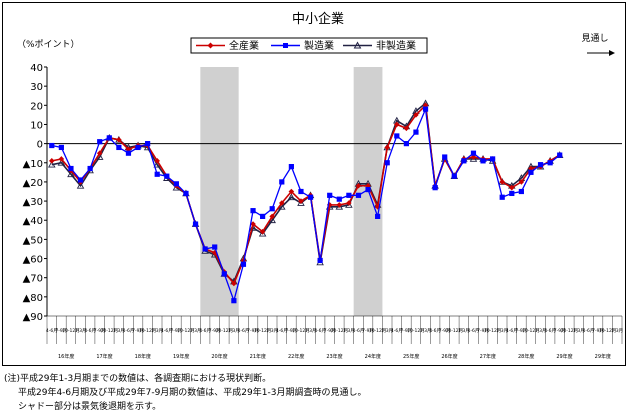 This screenshot has width=630, height=415. I want to click on legend-label-all-industries: 全産業, so click(244, 45).